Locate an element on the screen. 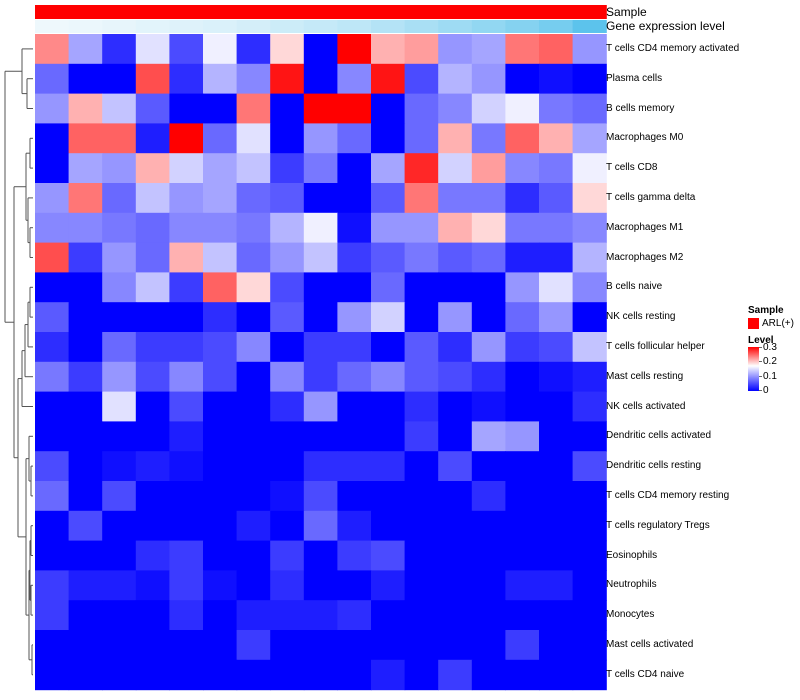 The height and width of the screenshot is (700, 800). legend-tick-label: 0 is located at coordinates (766, 390).